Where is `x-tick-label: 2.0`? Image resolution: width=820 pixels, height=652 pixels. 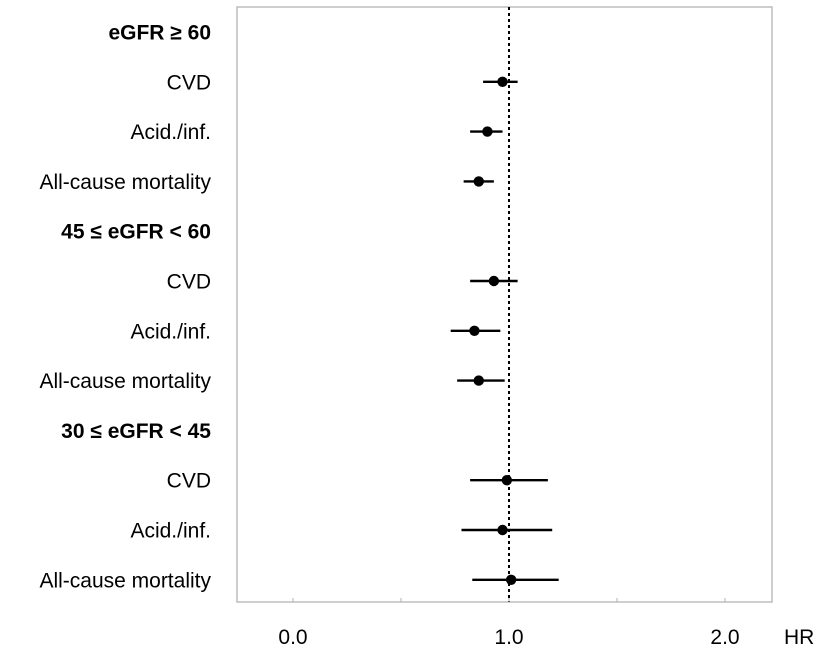
x-tick-label: 2.0 is located at coordinates (724, 637).